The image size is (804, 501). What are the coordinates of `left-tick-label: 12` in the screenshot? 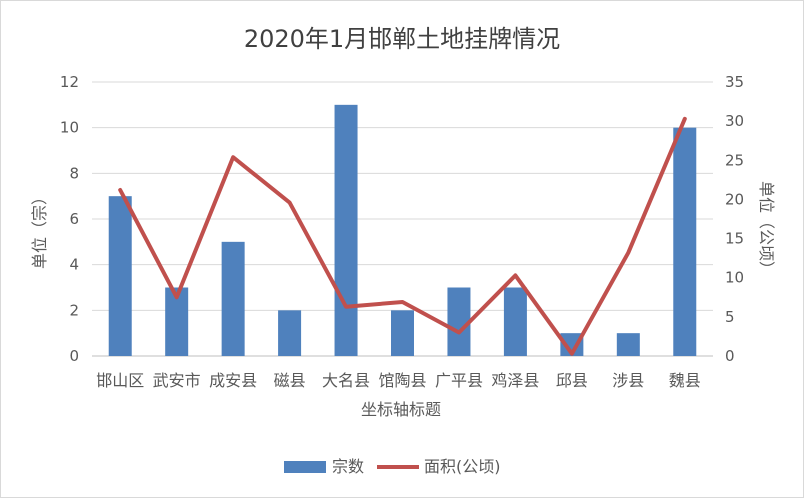 It's located at (69, 82).